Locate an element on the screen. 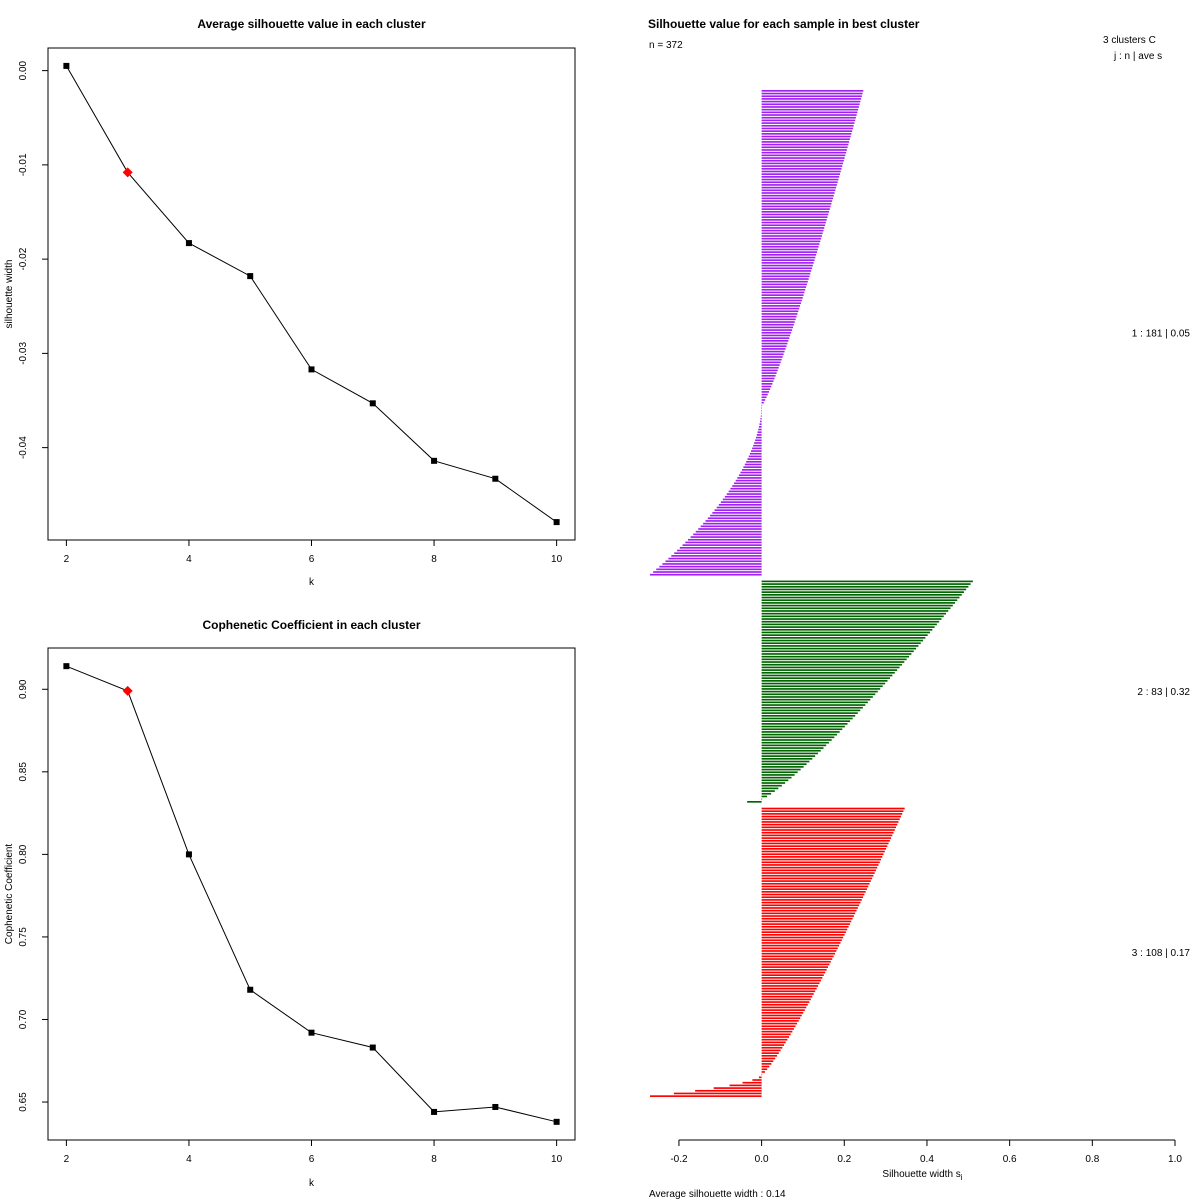 The height and width of the screenshot is (1200, 1200). silhouette-xtick-label: 0.8 is located at coordinates (1092, 1159).